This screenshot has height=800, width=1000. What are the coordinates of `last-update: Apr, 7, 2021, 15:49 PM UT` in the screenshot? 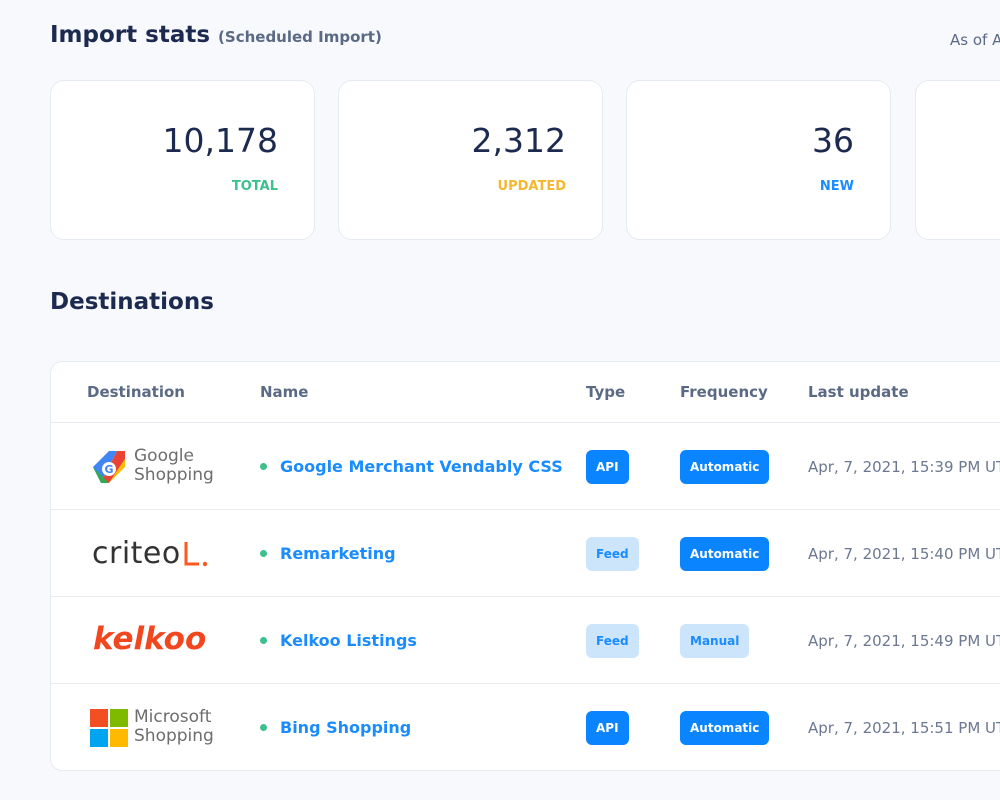 It's located at (904, 640).